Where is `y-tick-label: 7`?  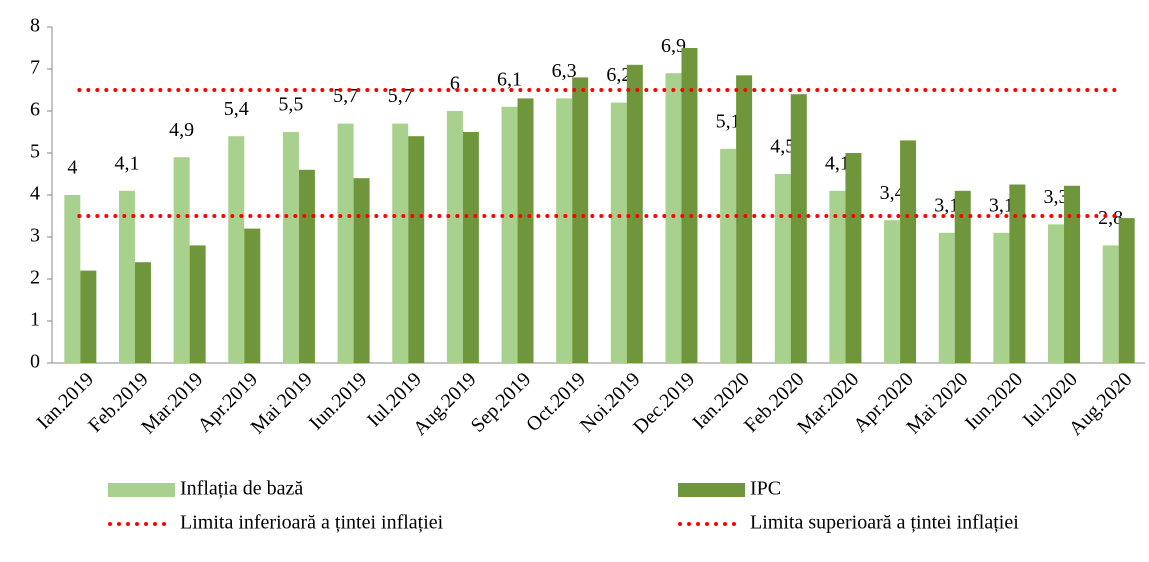
y-tick-label: 7 is located at coordinates (35, 68).